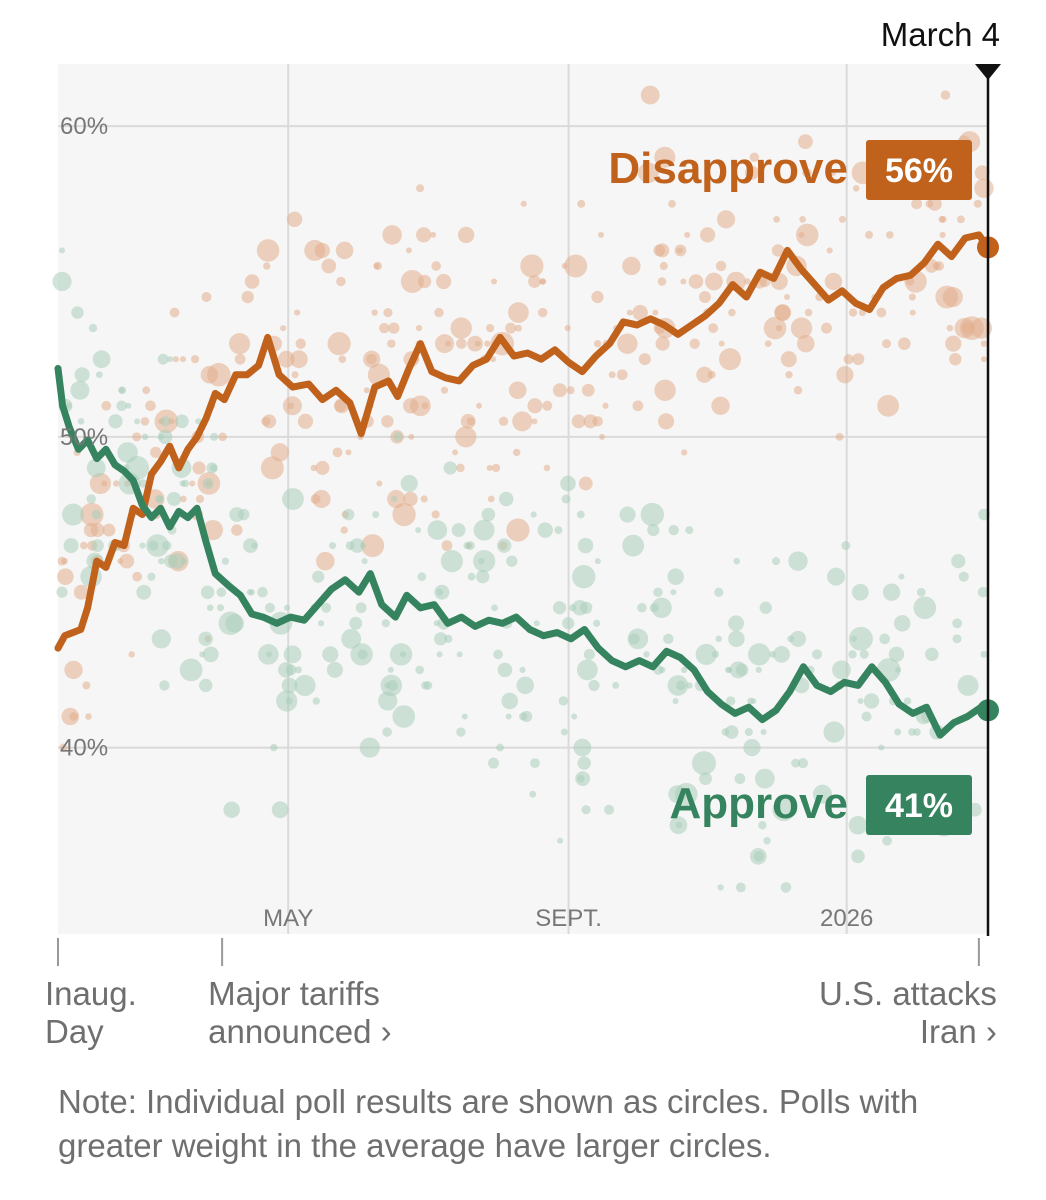 This screenshot has width=1046, height=1200. I want to click on event-label-line2: Day, so click(74, 1031).